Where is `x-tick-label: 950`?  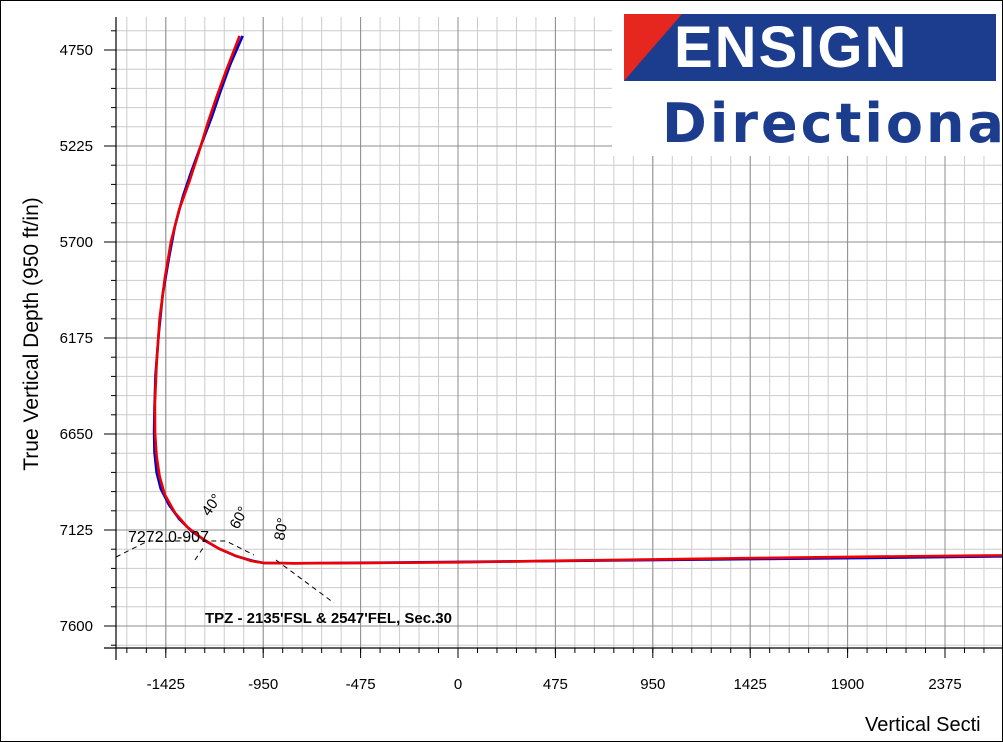
x-tick-label: 950 is located at coordinates (652, 684).